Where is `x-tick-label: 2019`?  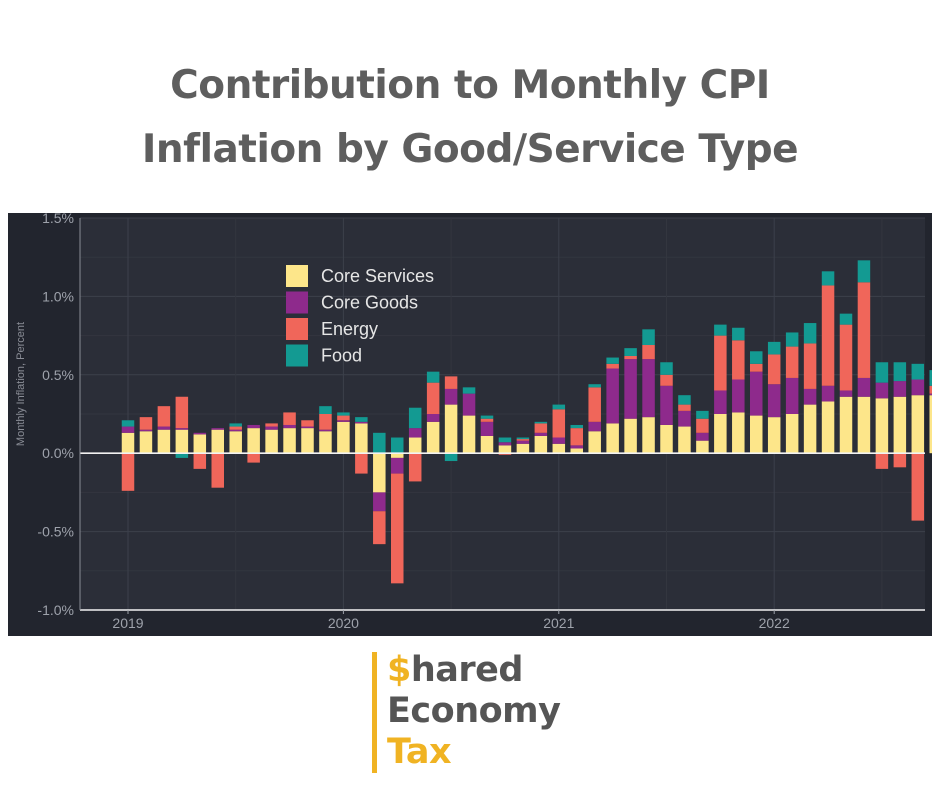 x-tick-label: 2019 is located at coordinates (127, 623).